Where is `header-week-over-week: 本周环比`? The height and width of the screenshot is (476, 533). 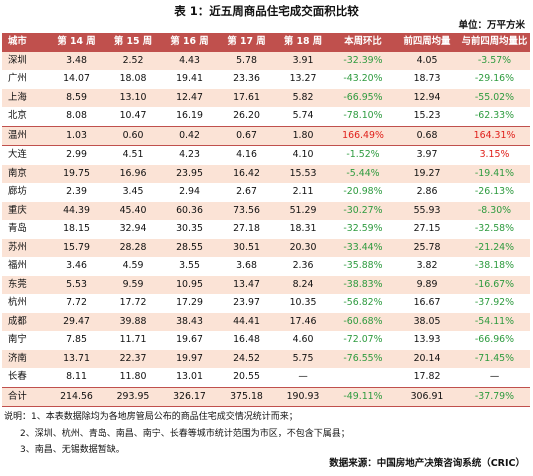 header-week-over-week: 本周环比 is located at coordinates (363, 42).